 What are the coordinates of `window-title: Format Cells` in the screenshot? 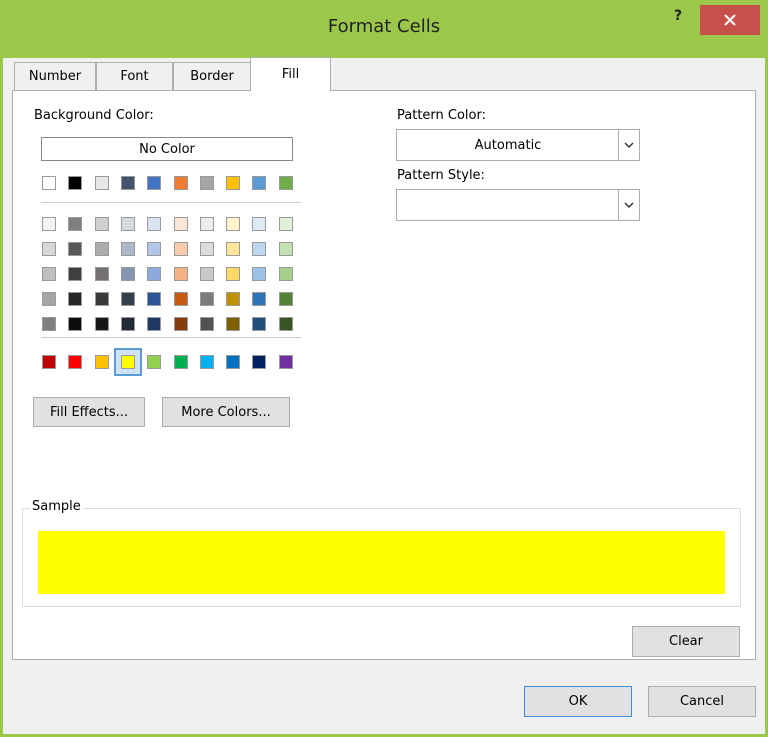 It's located at (384, 26).